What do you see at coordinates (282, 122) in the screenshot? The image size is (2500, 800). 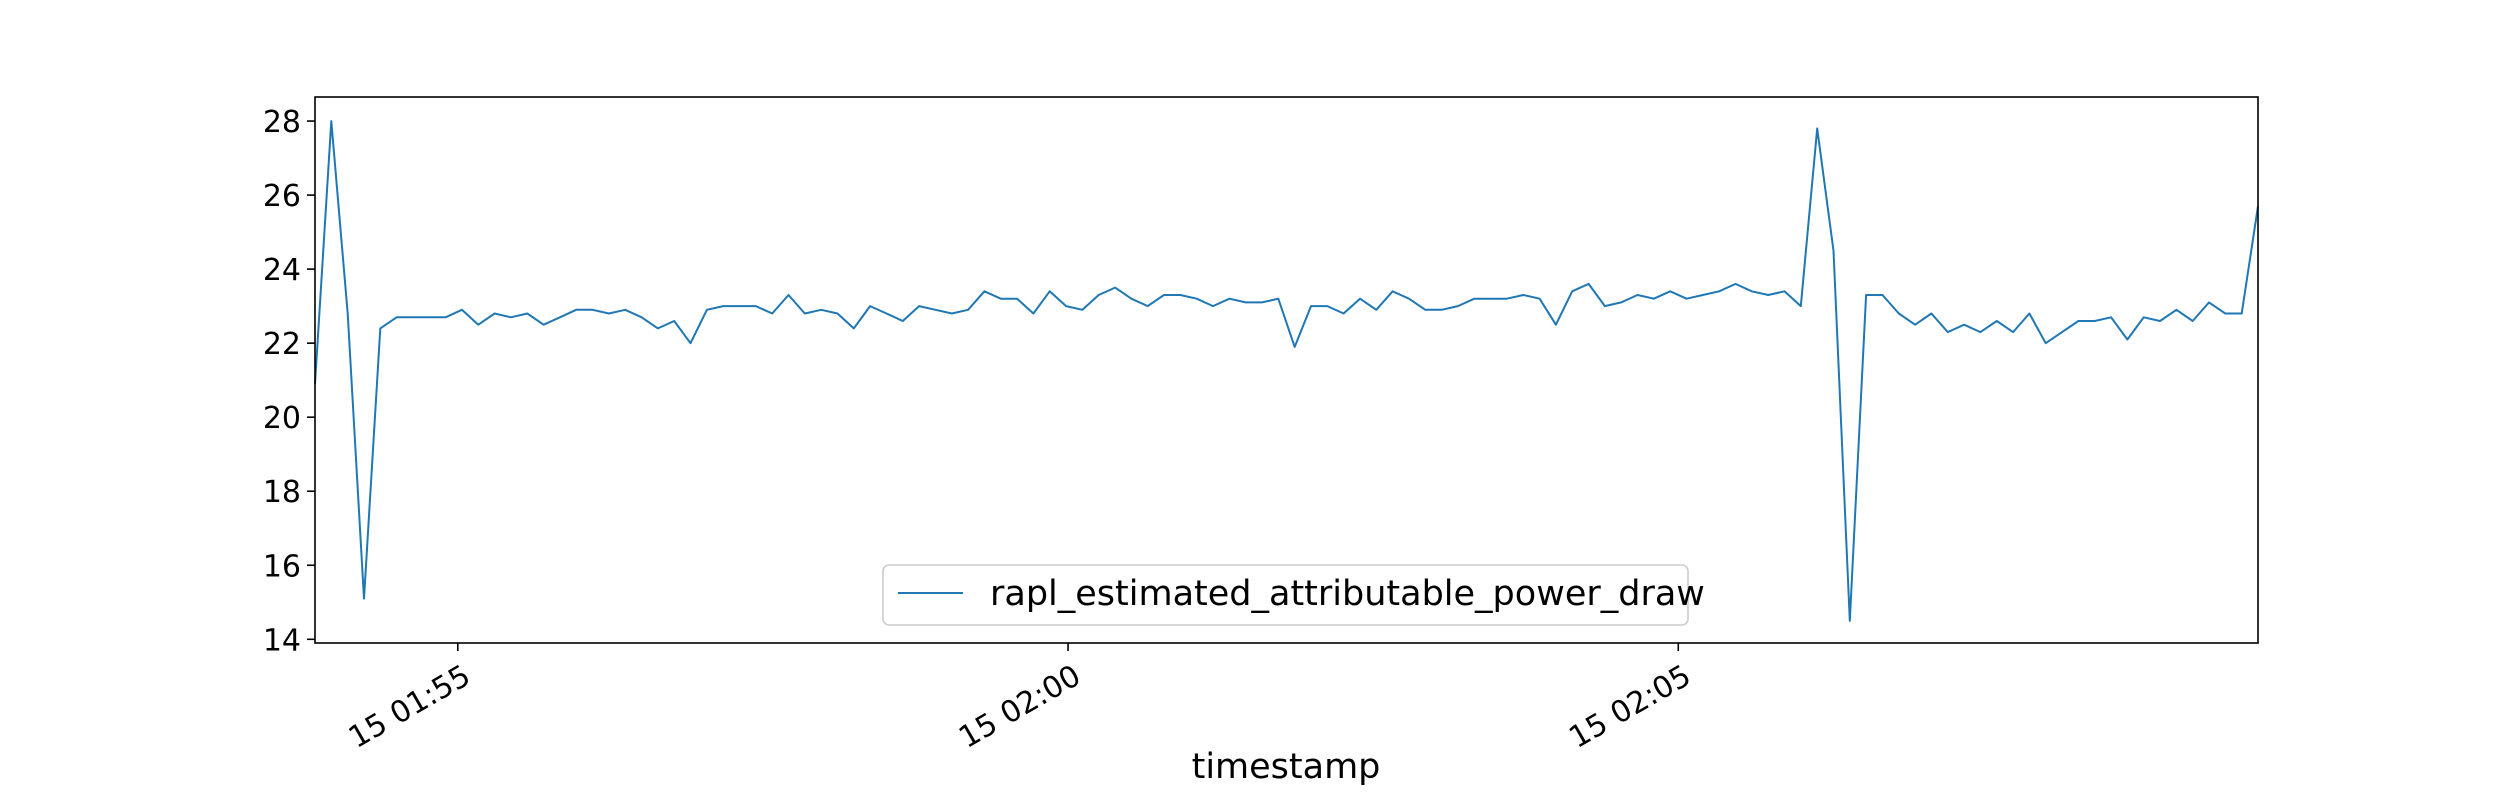 I see `y-tick-label: 28` at bounding box center [282, 122].